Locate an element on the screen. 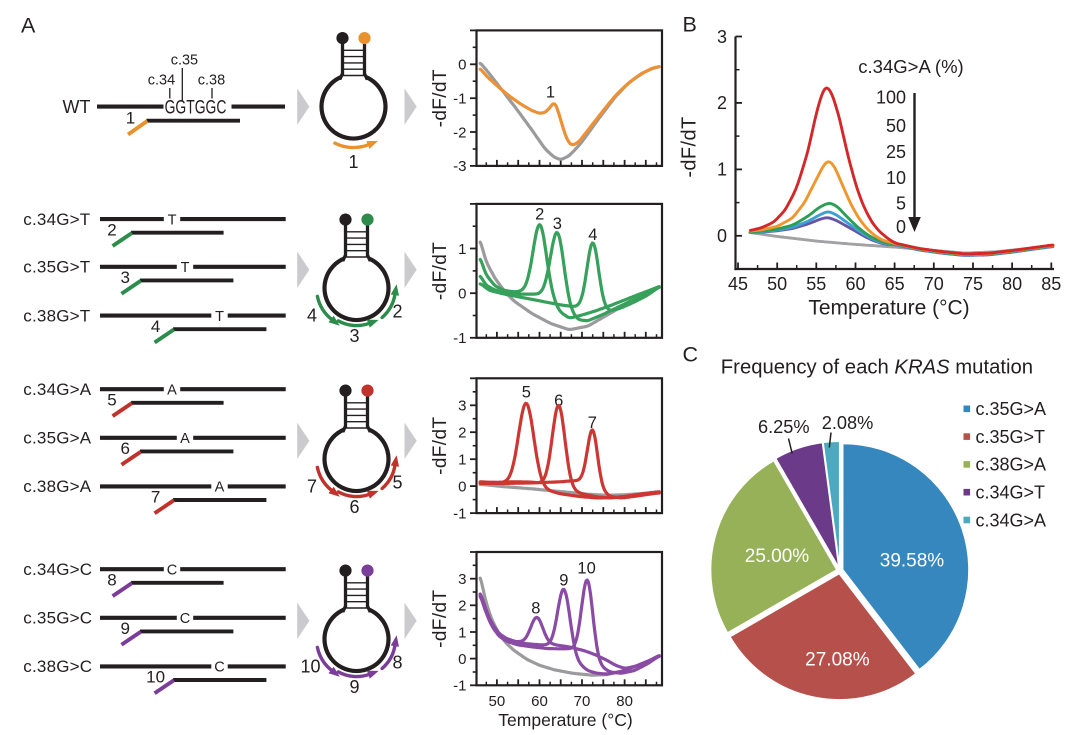 This screenshot has width=1080, height=735. svg-text: c.34G>C is located at coordinates (57, 569).